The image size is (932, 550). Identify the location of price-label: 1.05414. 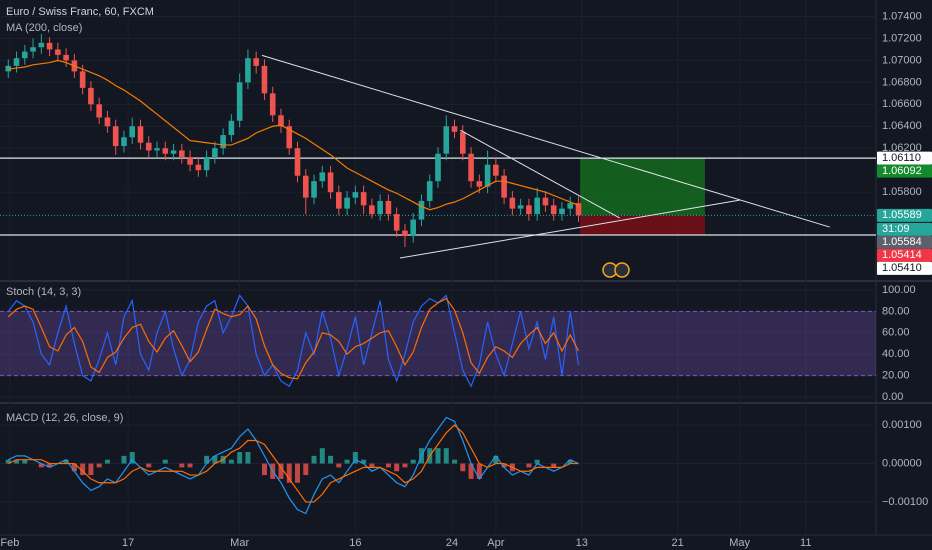
(902, 255).